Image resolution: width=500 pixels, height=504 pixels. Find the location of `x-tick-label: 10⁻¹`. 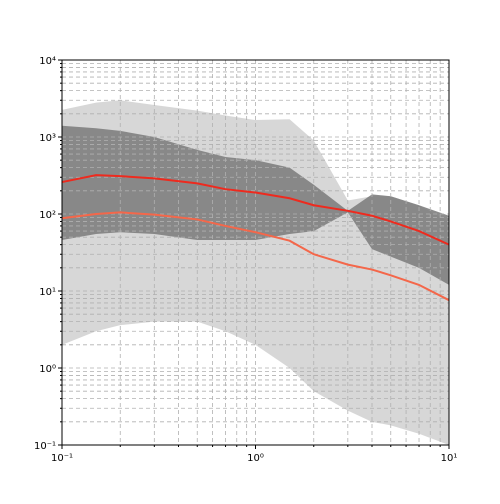

x-tick-label: 10⁻¹ is located at coordinates (62, 458).